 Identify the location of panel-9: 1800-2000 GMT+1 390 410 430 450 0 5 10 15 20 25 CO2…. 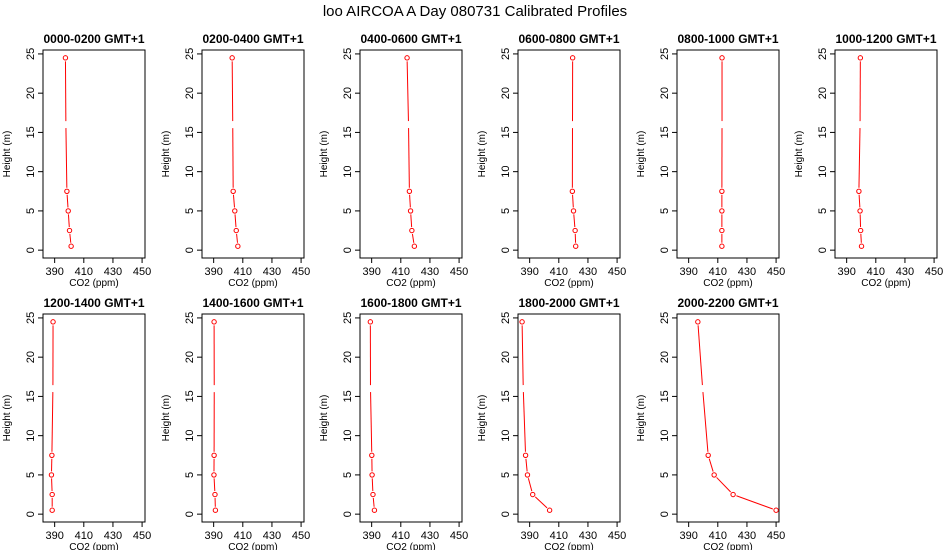
(551, 423).